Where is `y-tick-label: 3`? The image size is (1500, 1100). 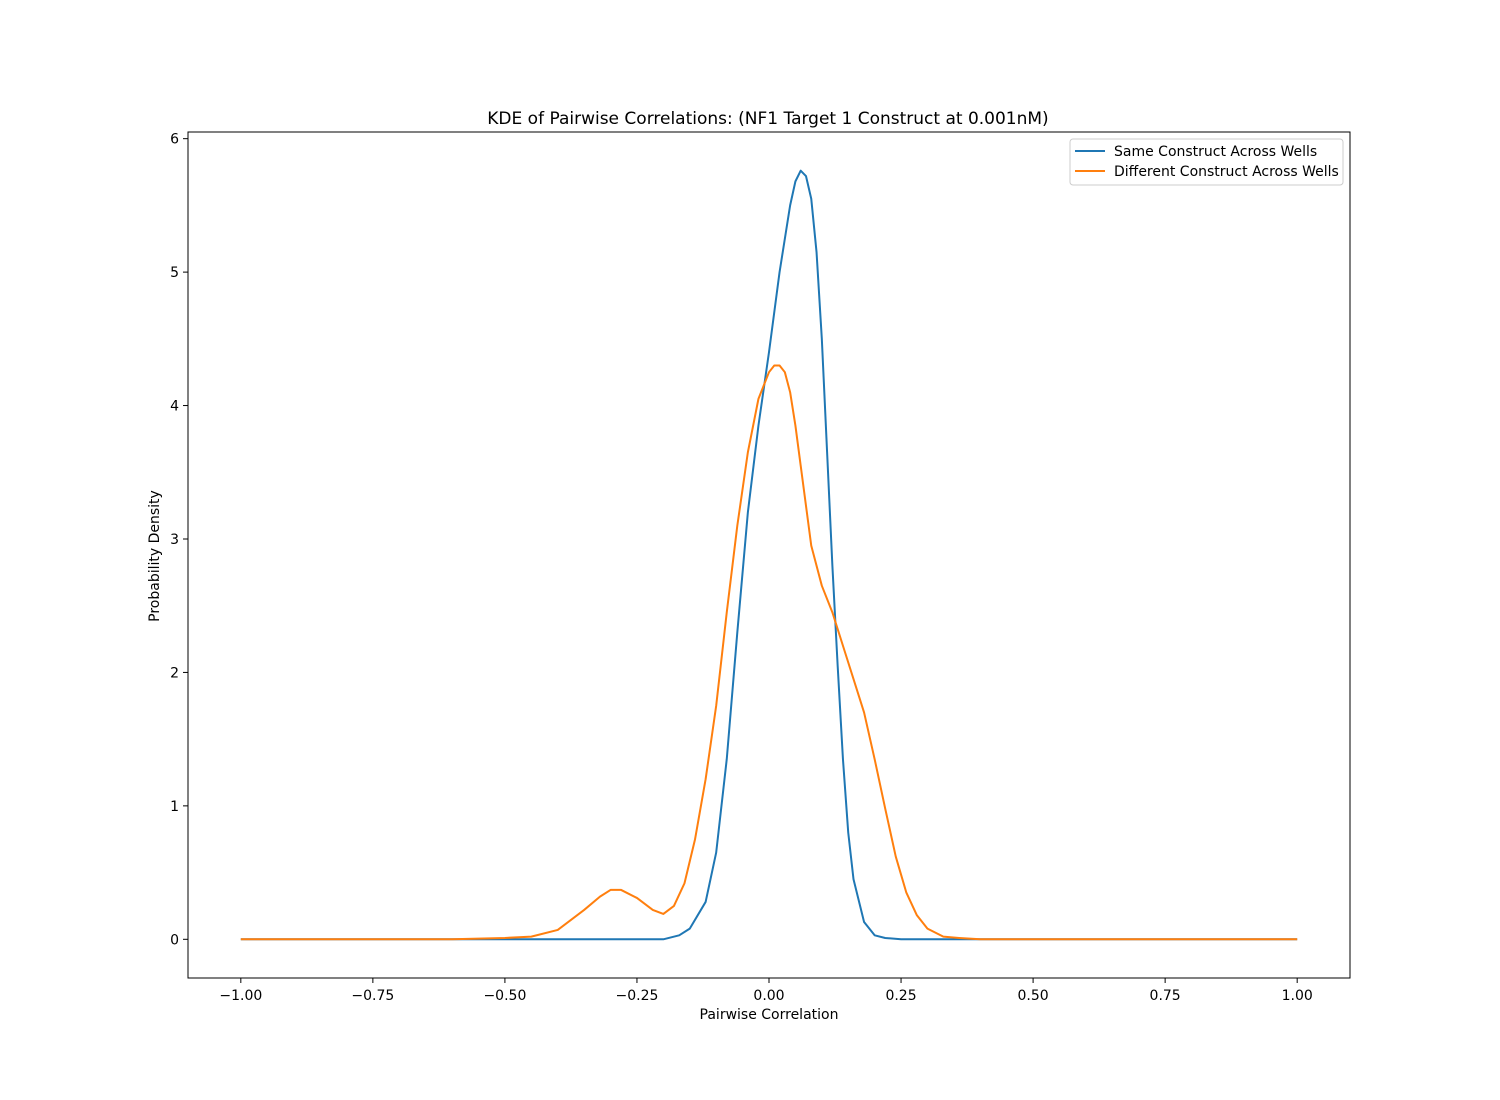 y-tick-label: 3 is located at coordinates (174, 540).